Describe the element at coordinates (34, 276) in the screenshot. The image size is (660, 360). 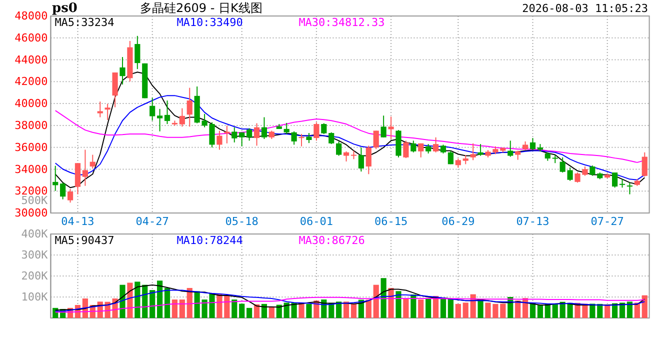
I see `y-tick-label: 200K` at that location.